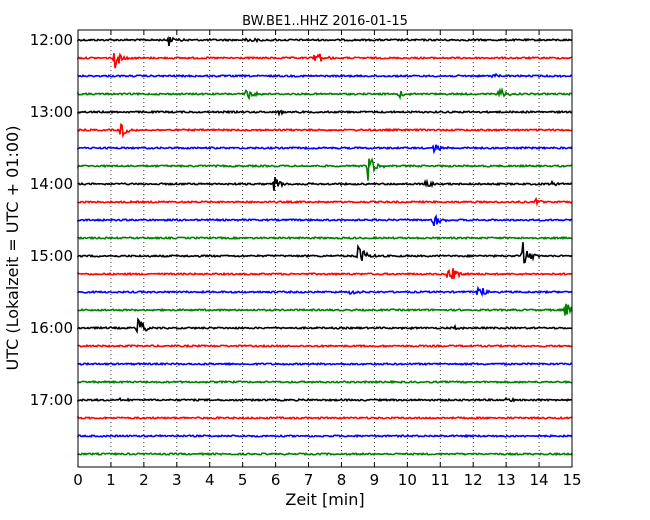 The height and width of the screenshot is (520, 650). What do you see at coordinates (342, 480) in the screenshot?
I see `x-tick-label: 8` at bounding box center [342, 480].